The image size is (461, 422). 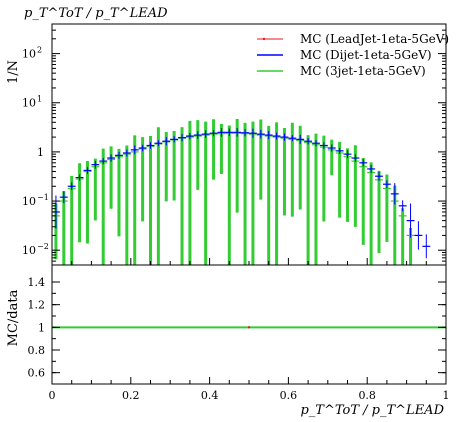 I want to click on main-y-tick-exponent: −2, so click(x=43, y=246).